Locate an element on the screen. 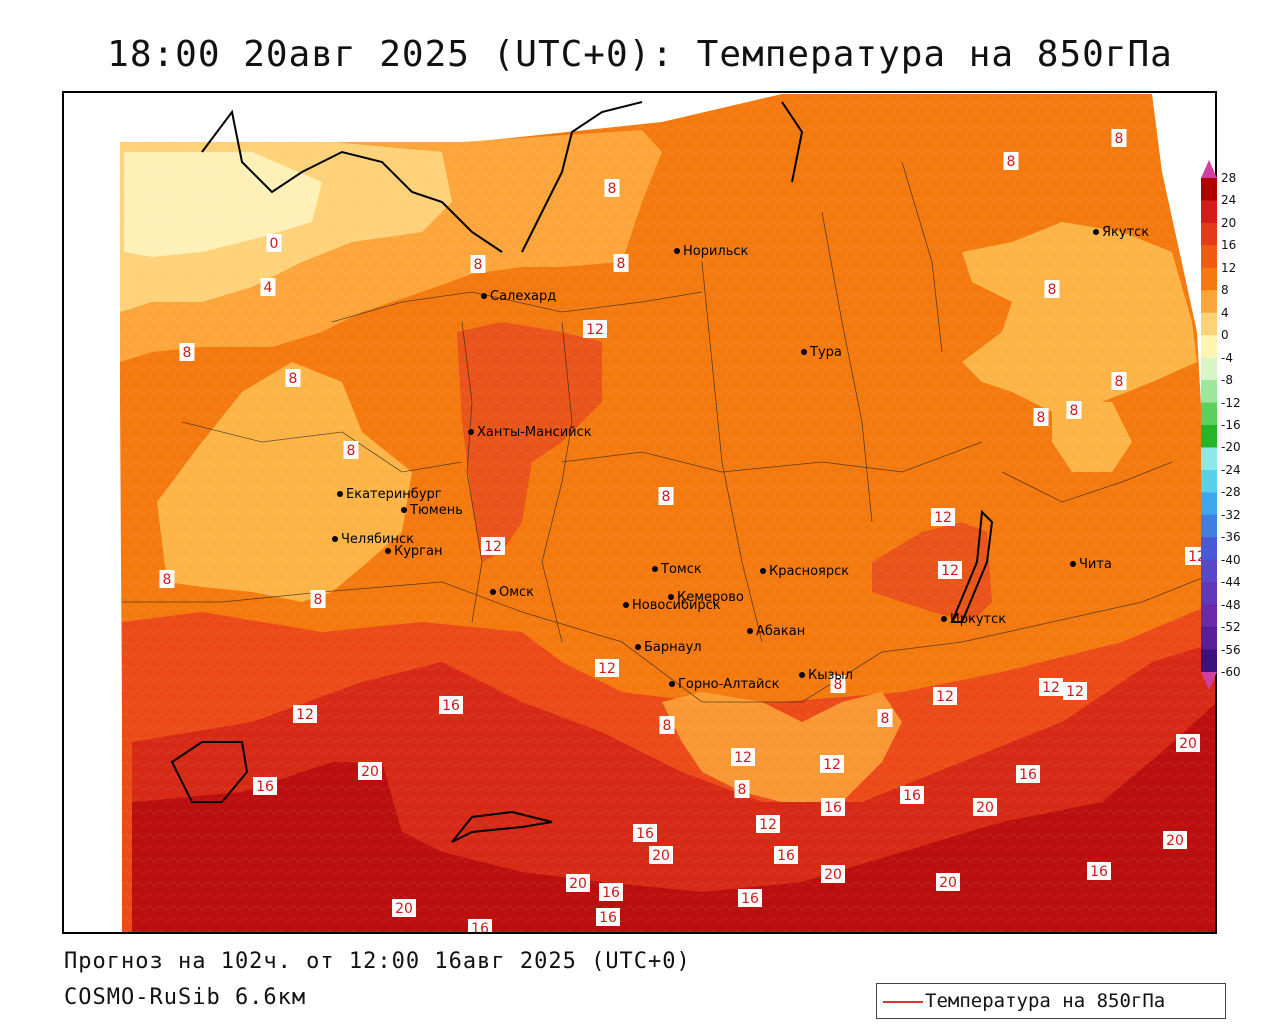 Image resolution: width=1280 pixels, height=1024 pixels. city-marker: Тура is located at coordinates (821, 352).